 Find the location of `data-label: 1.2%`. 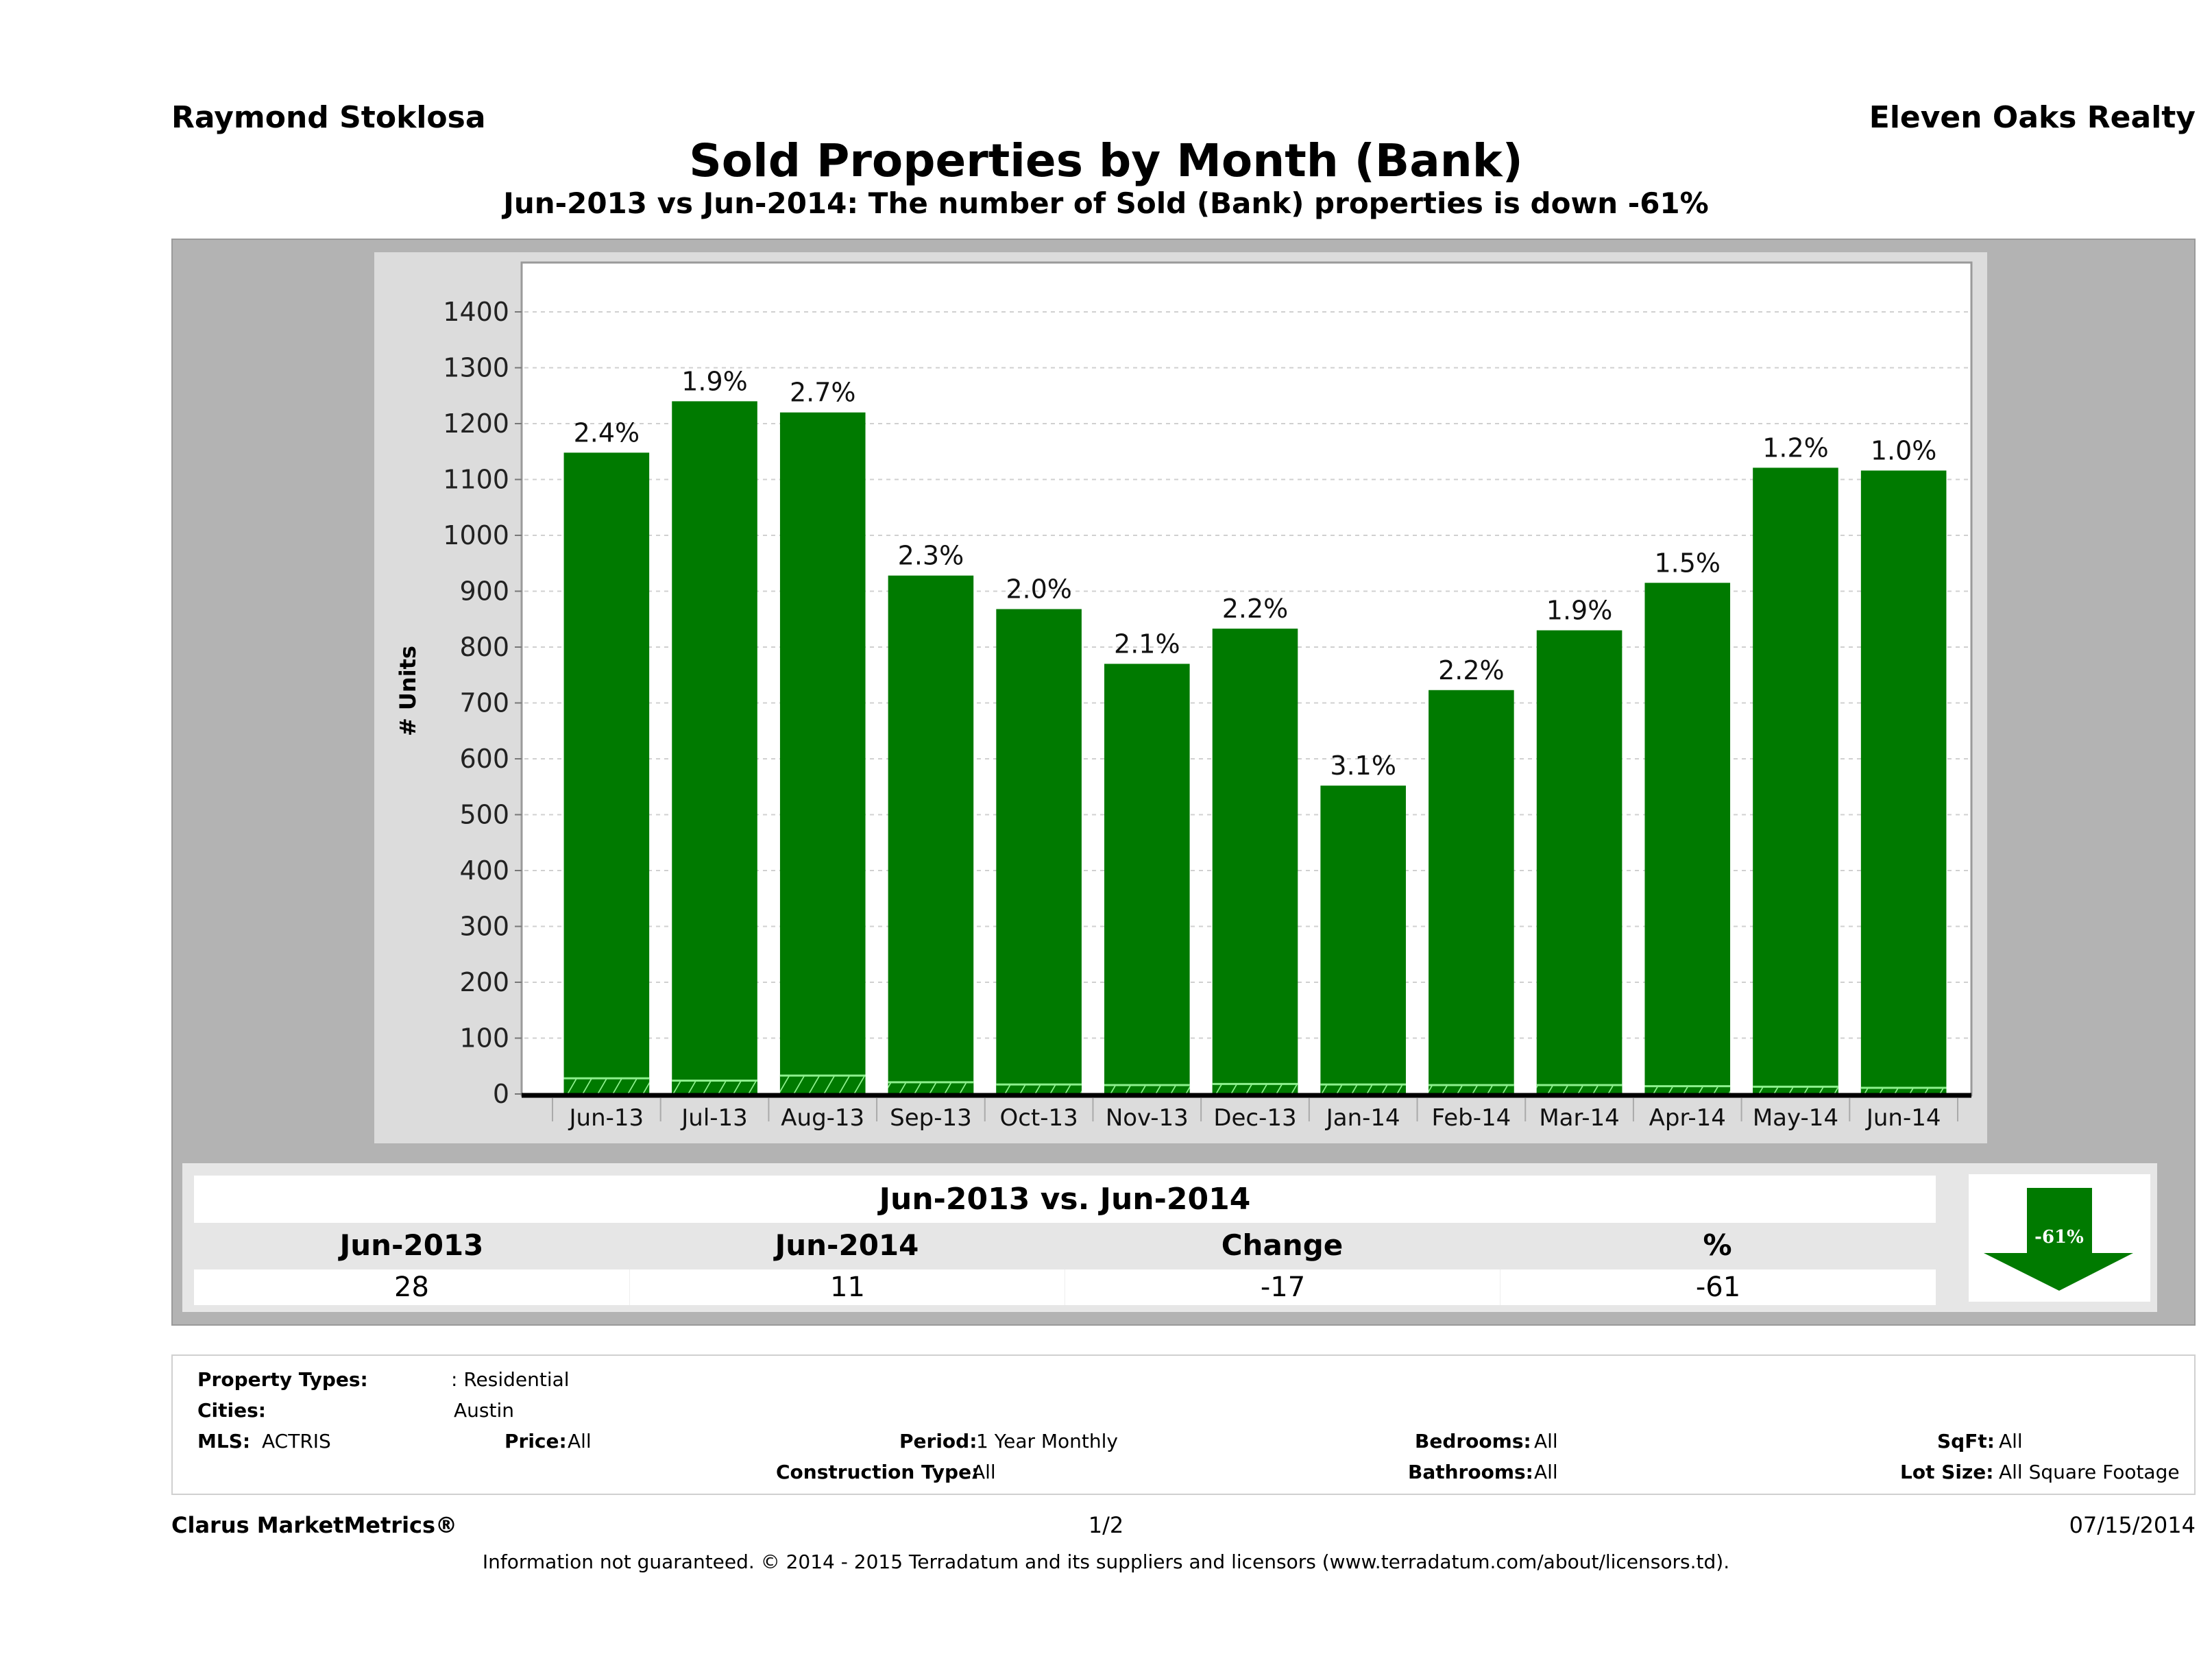

data-label: 1.2% is located at coordinates (1795, 448).